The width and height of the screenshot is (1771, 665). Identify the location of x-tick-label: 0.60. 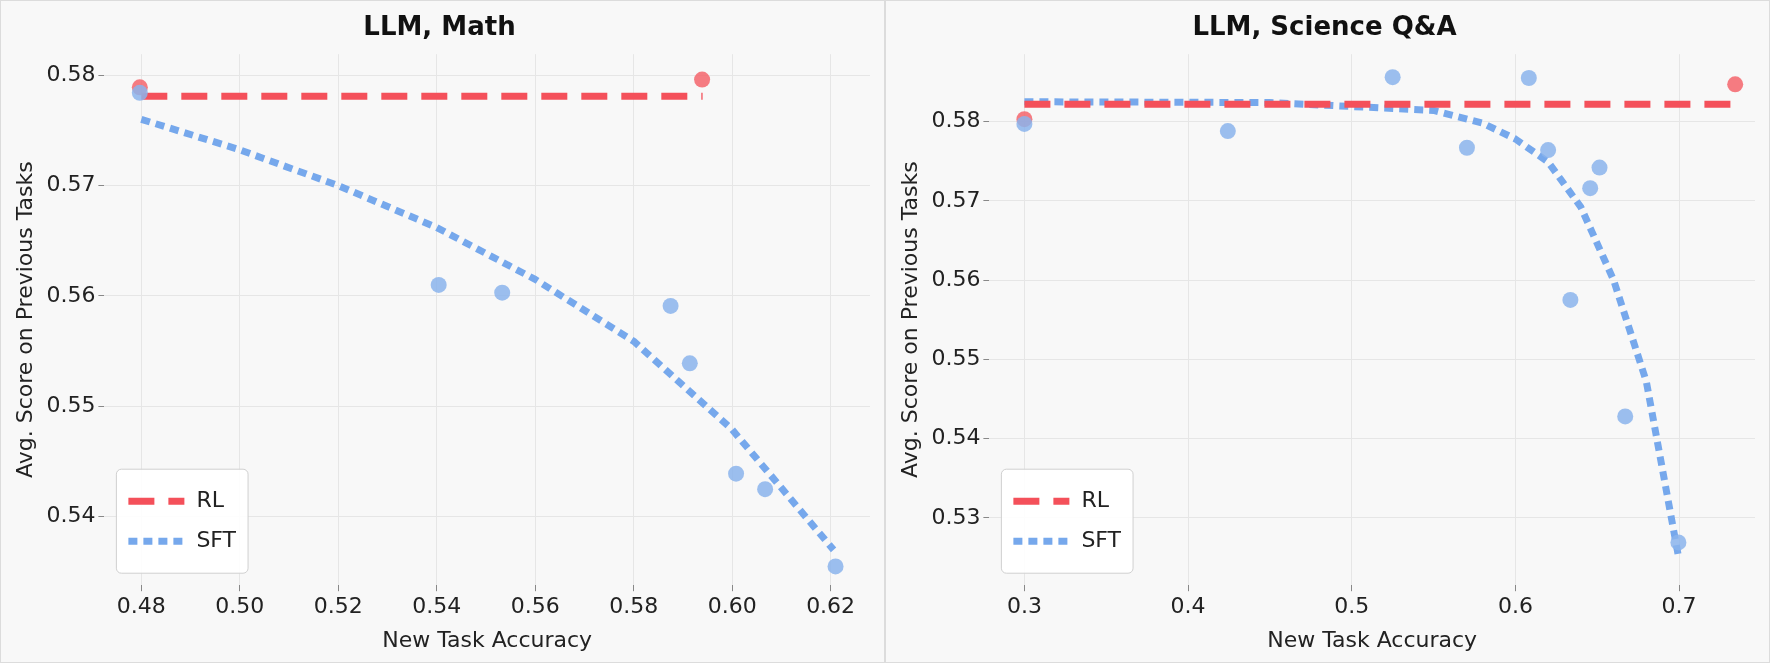
(732, 606).